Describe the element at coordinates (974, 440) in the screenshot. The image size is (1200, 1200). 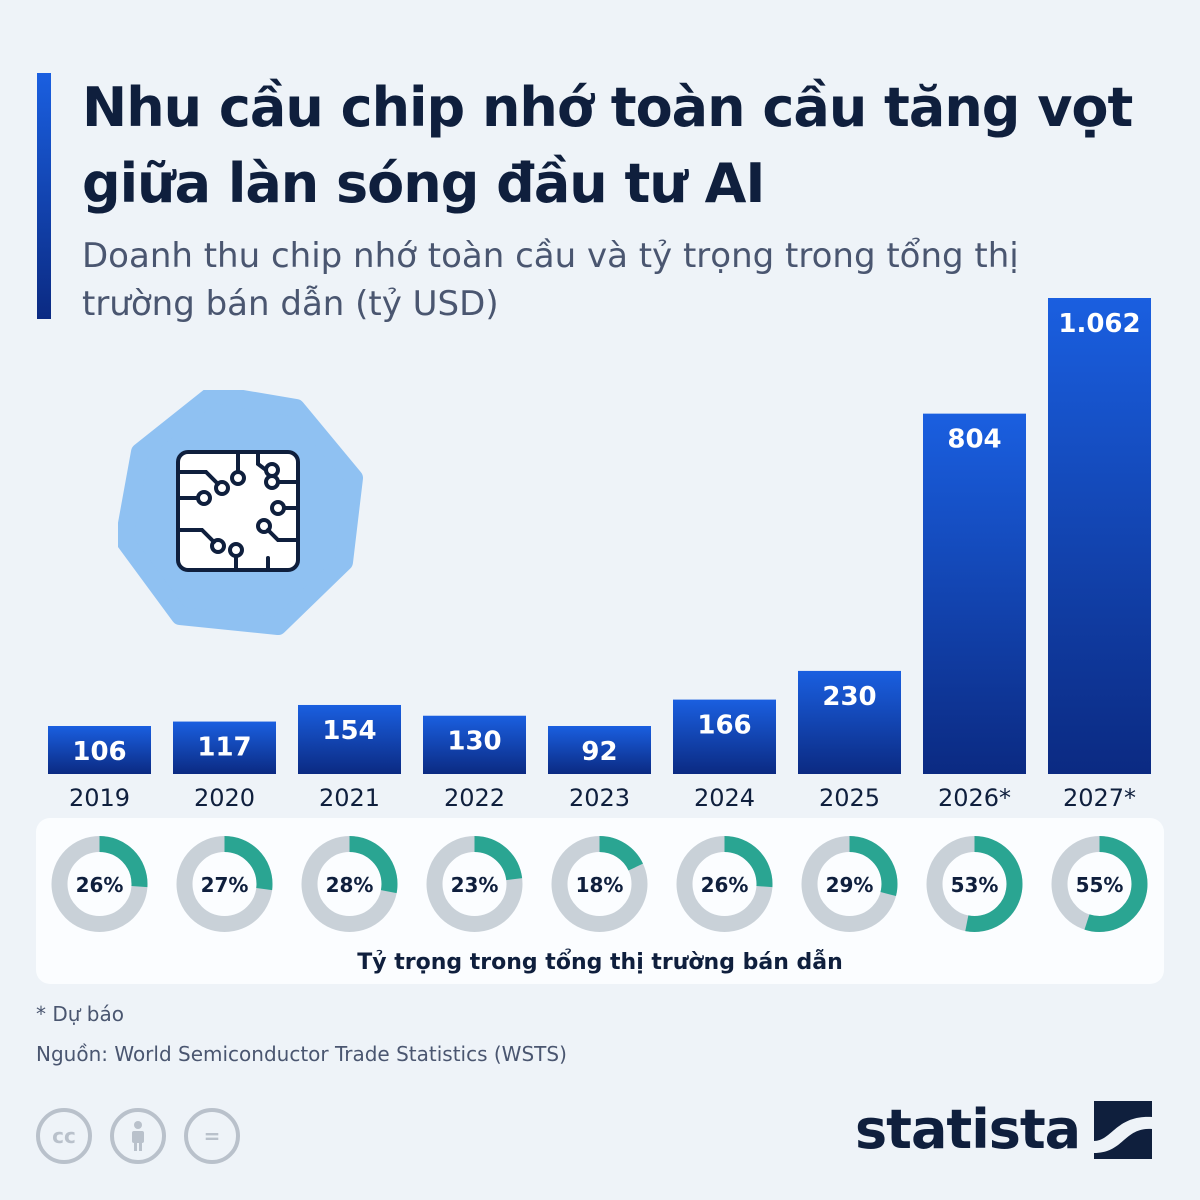
I see `bar-value-label: 804` at that location.